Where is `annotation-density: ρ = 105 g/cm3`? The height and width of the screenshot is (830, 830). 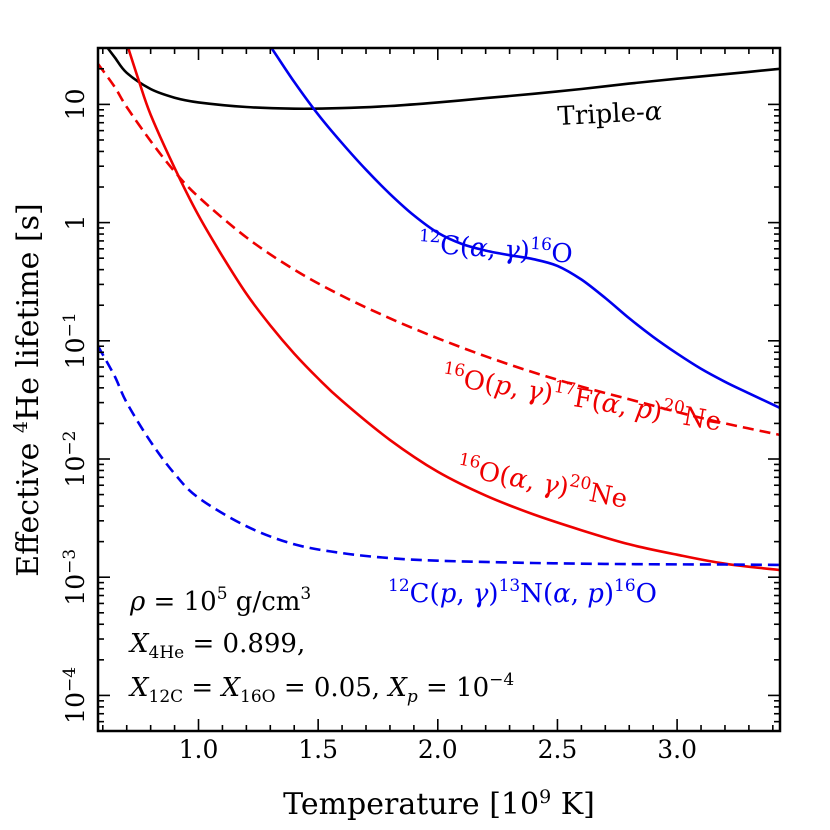 annotation-density: ρ = 105 g/cm3 is located at coordinates (220, 600).